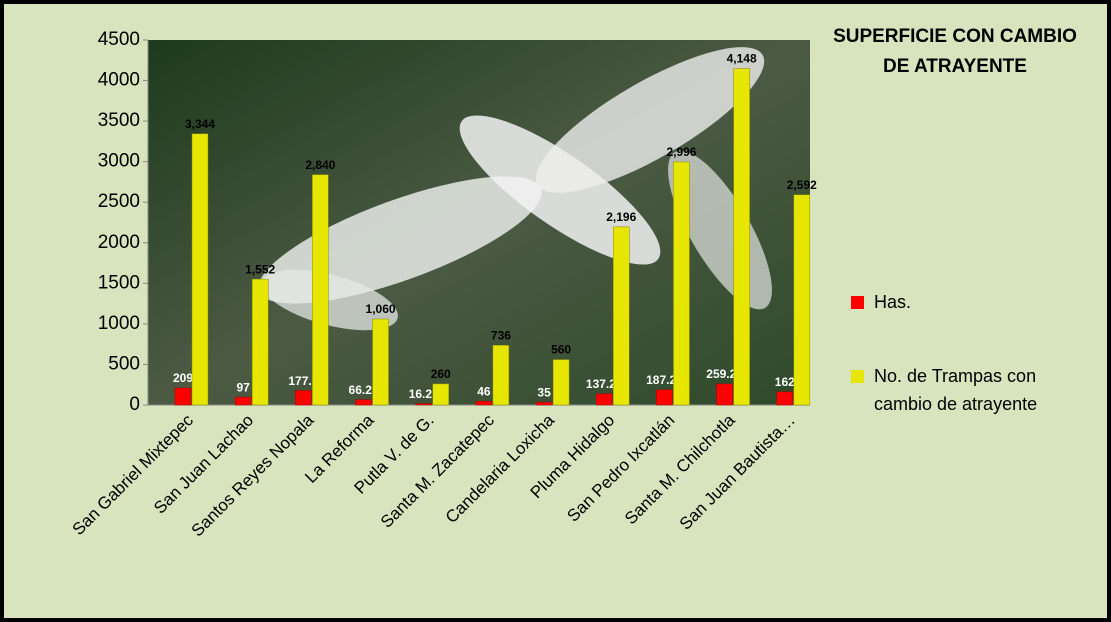 The image size is (1111, 622). Describe the element at coordinates (119, 120) in the screenshot. I see `y-tick-label: 3500` at that location.